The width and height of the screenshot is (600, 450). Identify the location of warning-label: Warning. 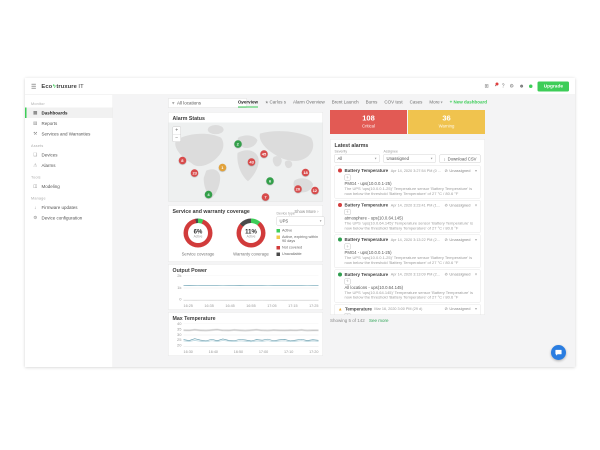
(446, 126).